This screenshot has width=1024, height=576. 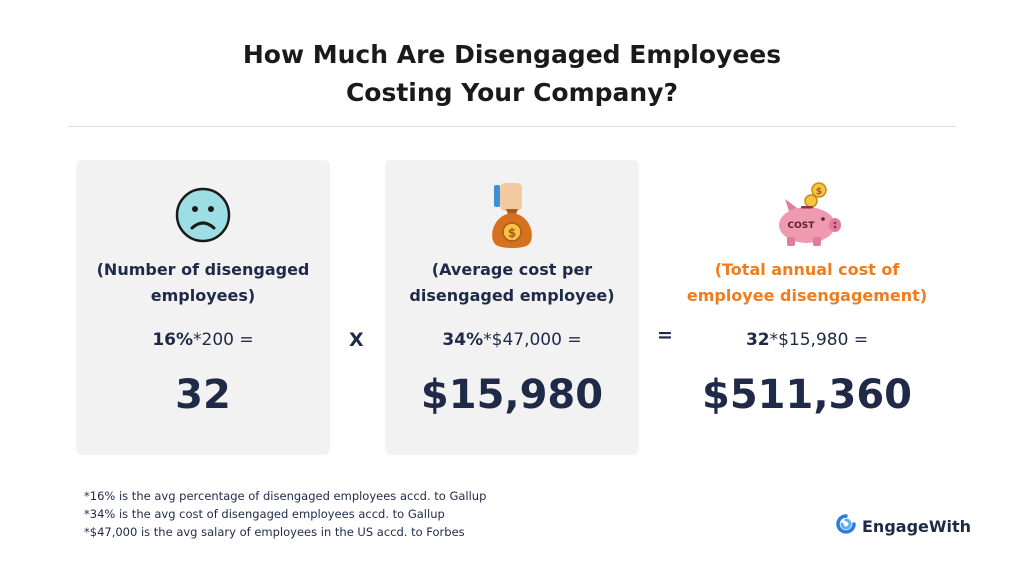 What do you see at coordinates (512, 215) in the screenshot?
I see `money-bag-hand-icon: $` at bounding box center [512, 215].